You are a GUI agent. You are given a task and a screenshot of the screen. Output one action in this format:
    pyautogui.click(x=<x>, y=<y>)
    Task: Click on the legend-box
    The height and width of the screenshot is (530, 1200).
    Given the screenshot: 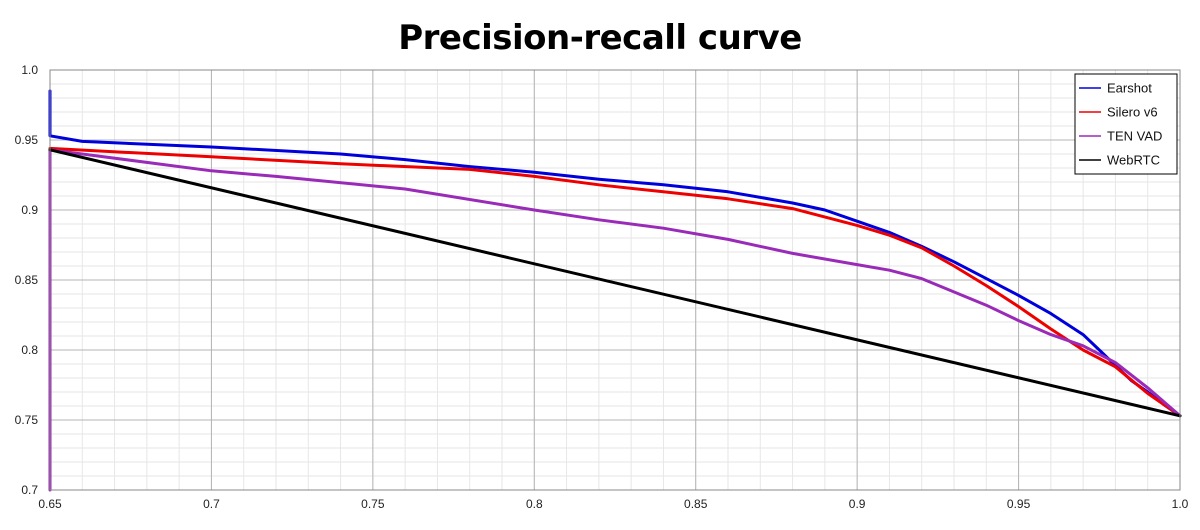 What is the action you would take?
    pyautogui.click(x=1126, y=124)
    